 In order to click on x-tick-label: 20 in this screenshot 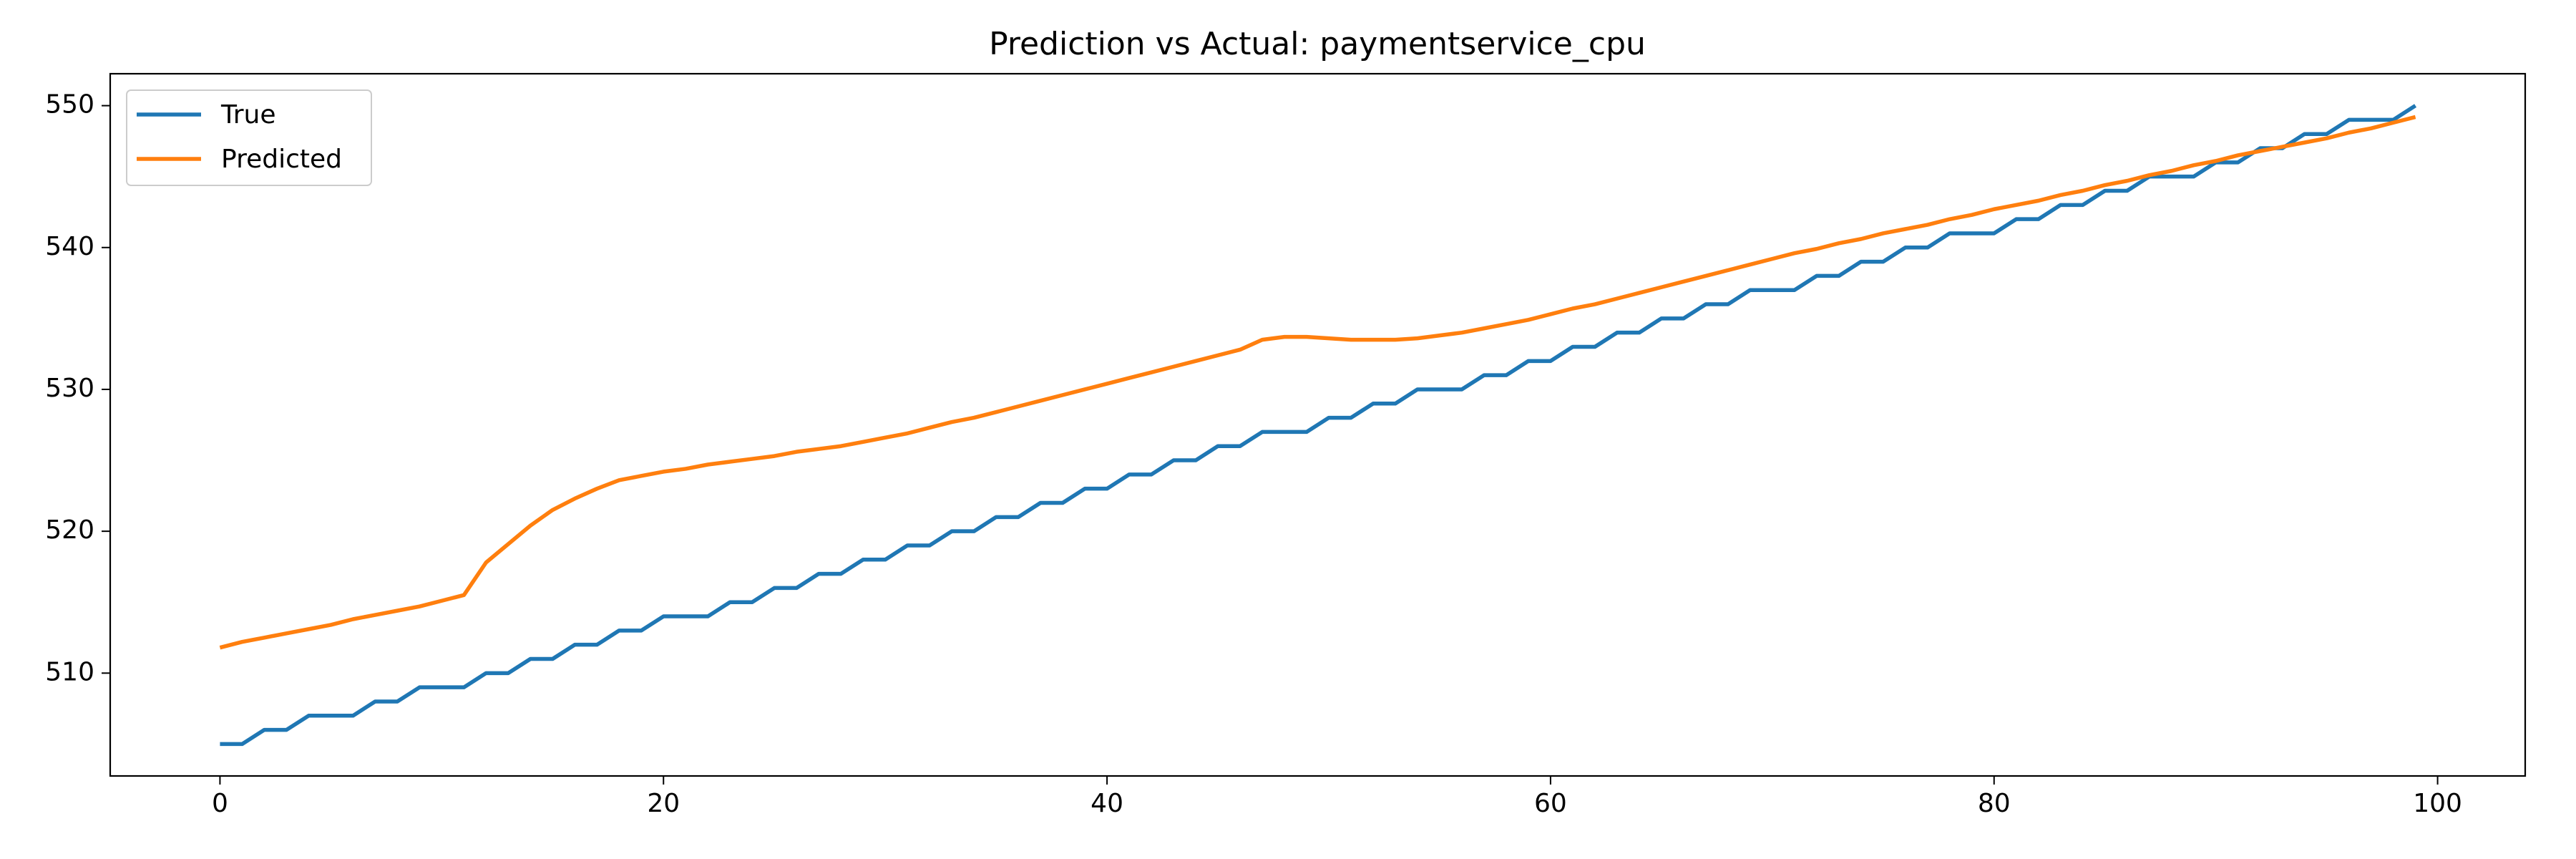, I will do `click(663, 803)`.